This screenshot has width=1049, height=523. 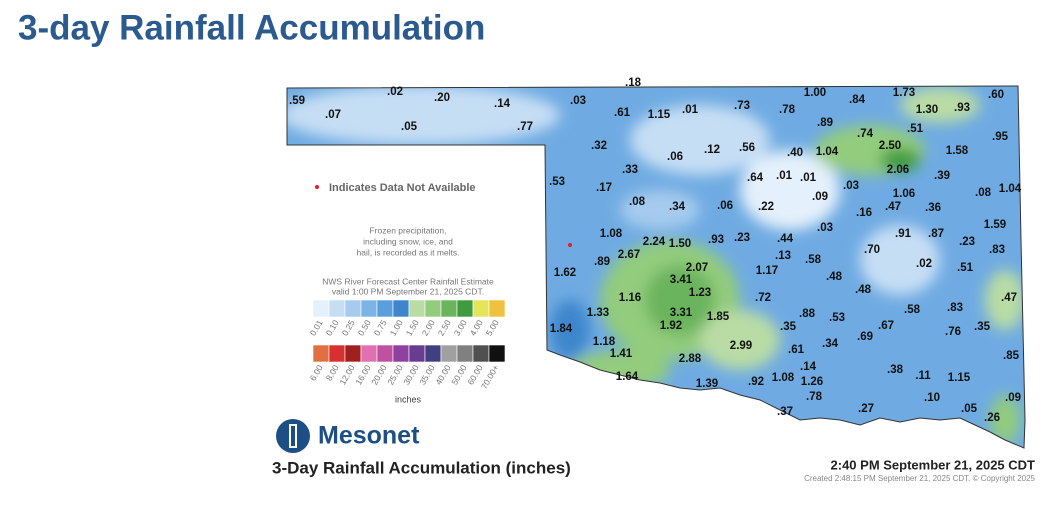 What do you see at coordinates (690, 359) in the screenshot?
I see `station-value: 2.88` at bounding box center [690, 359].